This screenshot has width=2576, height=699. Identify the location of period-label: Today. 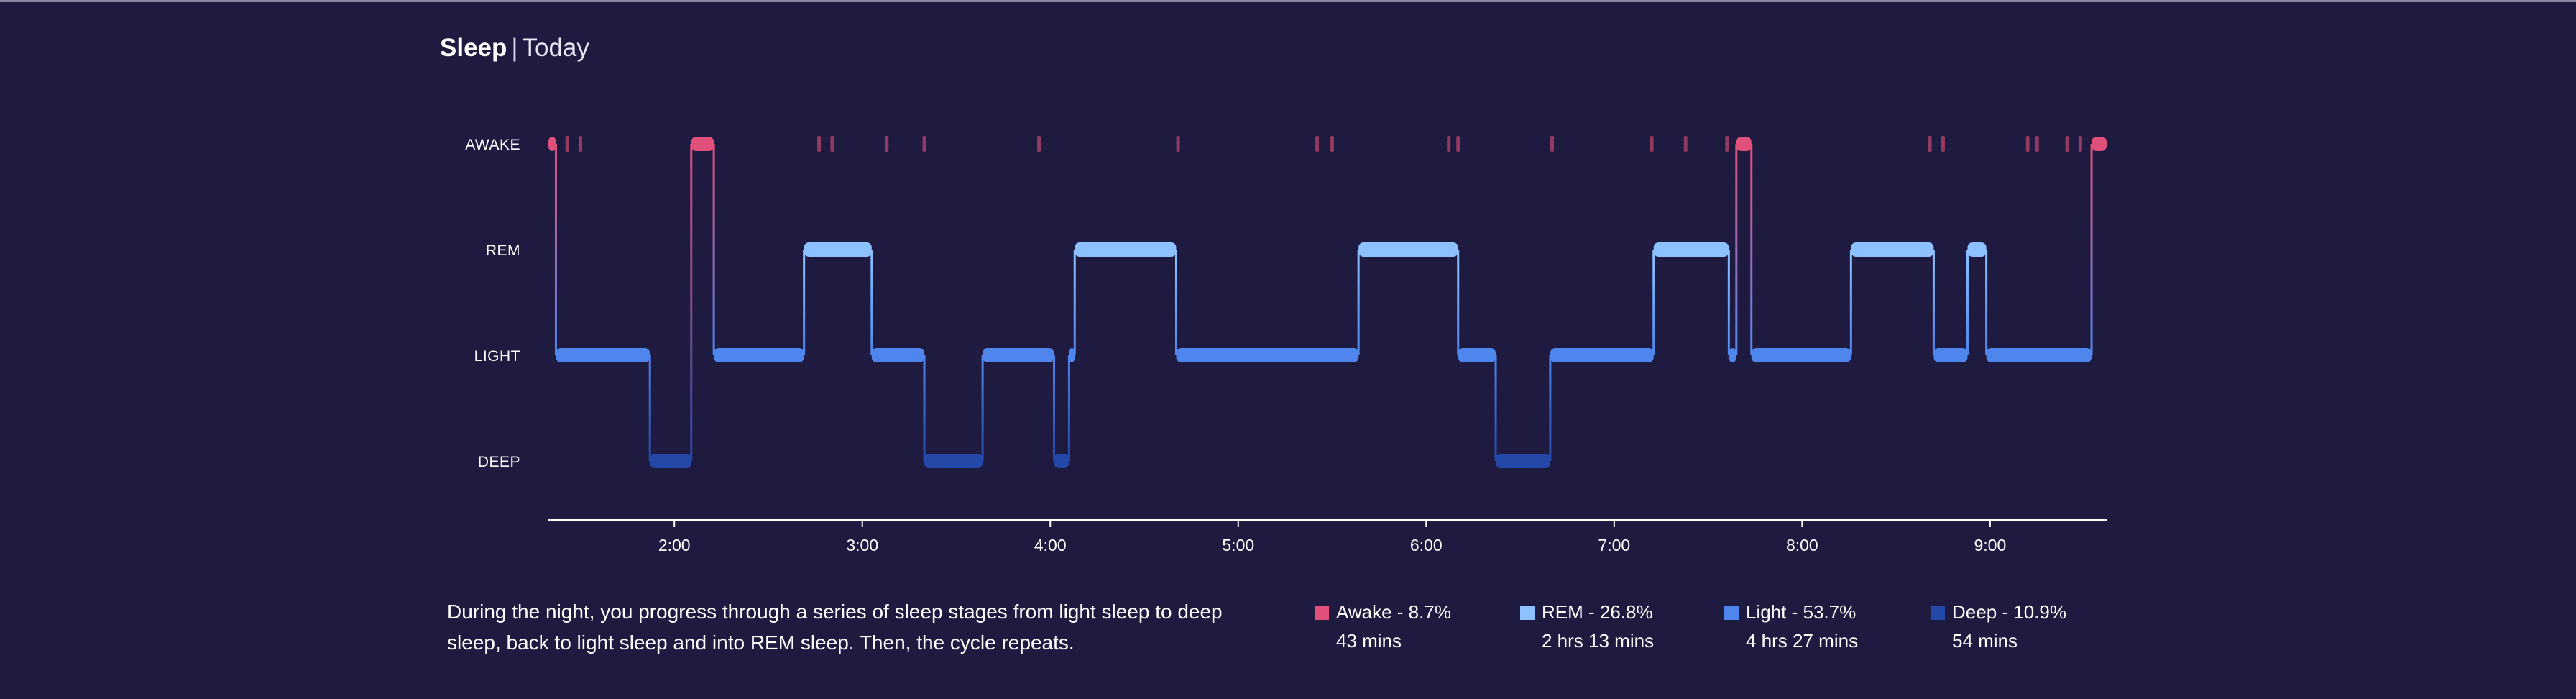
(555, 48).